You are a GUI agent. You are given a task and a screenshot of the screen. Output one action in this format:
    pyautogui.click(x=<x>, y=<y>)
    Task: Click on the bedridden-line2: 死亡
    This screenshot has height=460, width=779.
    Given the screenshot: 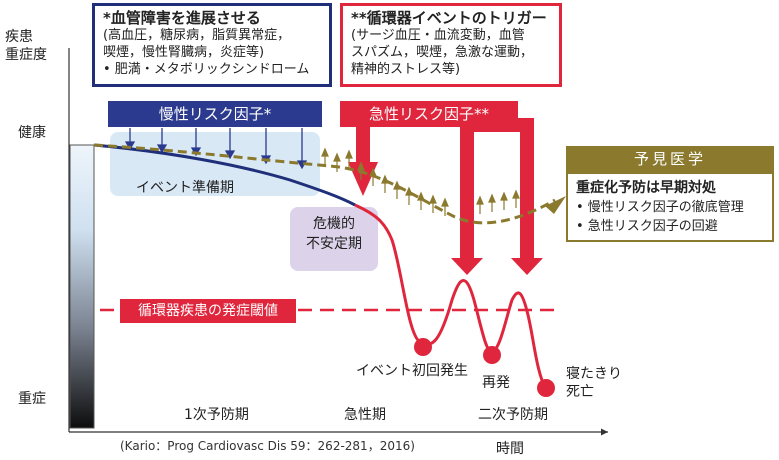 What is the action you would take?
    pyautogui.click(x=580, y=392)
    